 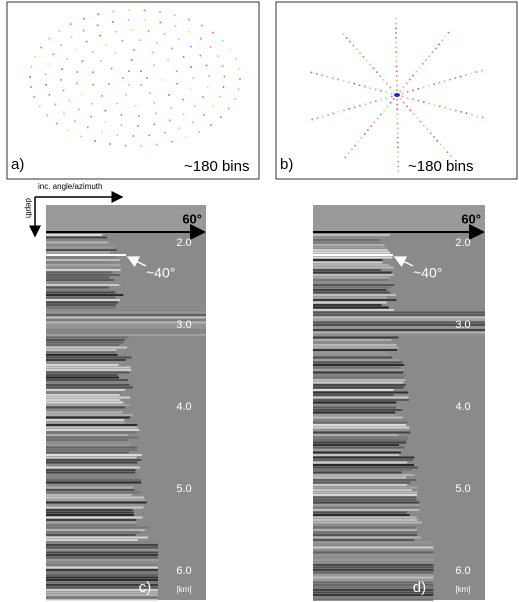 What do you see at coordinates (17, 164) in the screenshot?
I see `panel-label: a)` at bounding box center [17, 164].